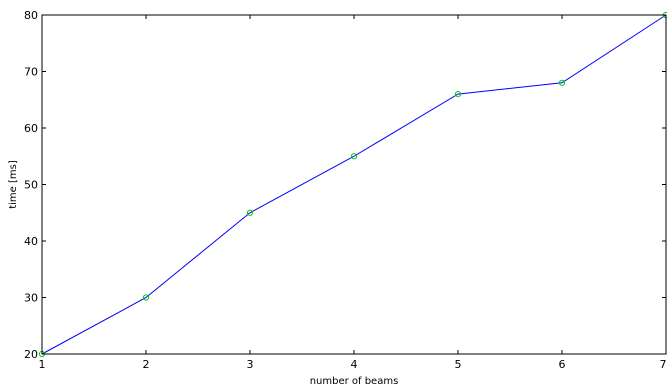 This screenshot has width=667, height=388. What do you see at coordinates (31, 241) in the screenshot?
I see `y-tick-label: 40` at bounding box center [31, 241].